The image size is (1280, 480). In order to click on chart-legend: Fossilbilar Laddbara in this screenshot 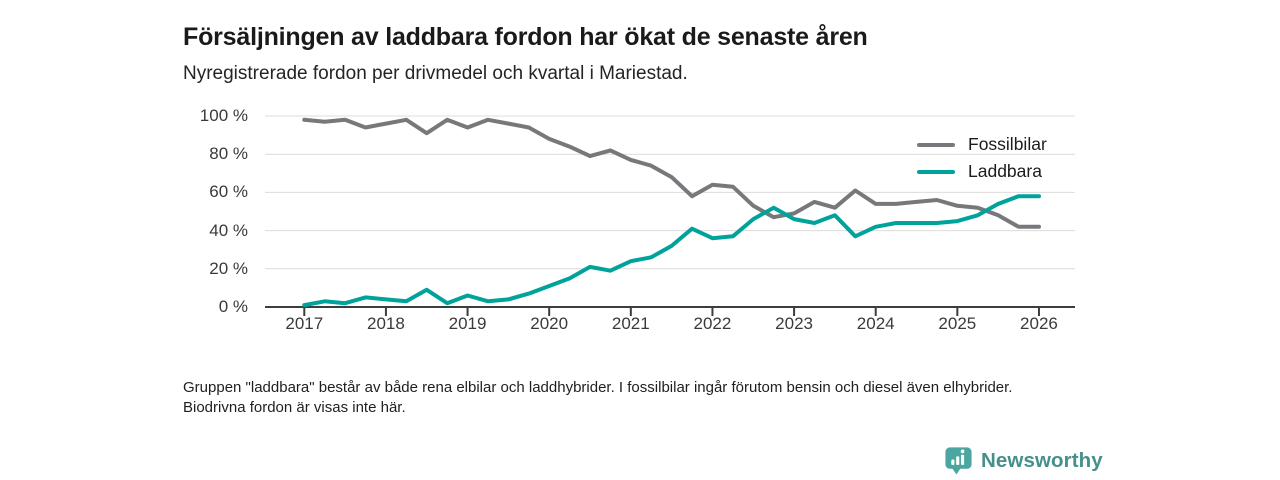, I will do `click(982, 158)`.